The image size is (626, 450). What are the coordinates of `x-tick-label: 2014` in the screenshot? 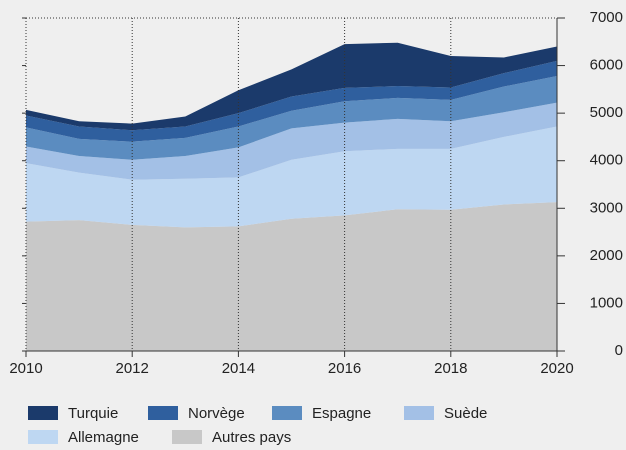 It's located at (238, 368).